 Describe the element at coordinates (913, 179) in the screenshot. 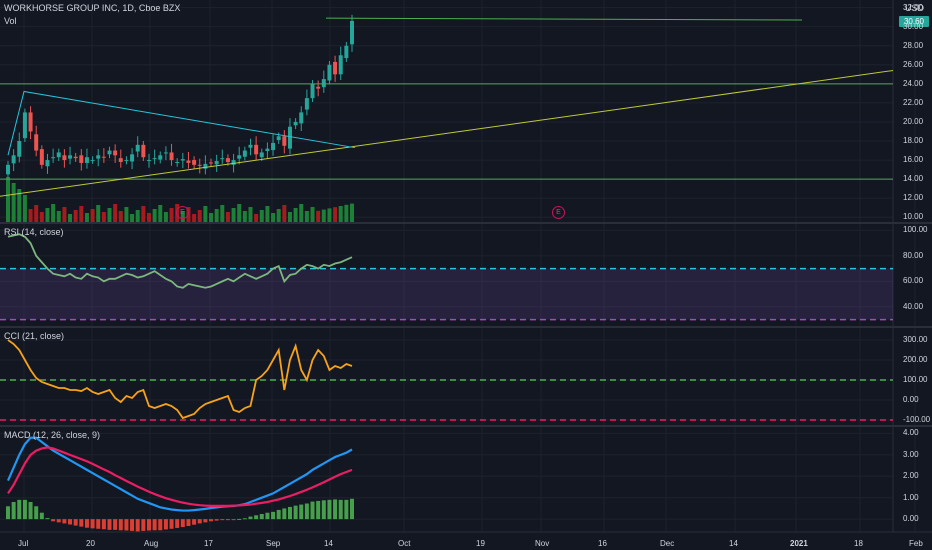

I see `axis-tick-label: 14.00` at that location.